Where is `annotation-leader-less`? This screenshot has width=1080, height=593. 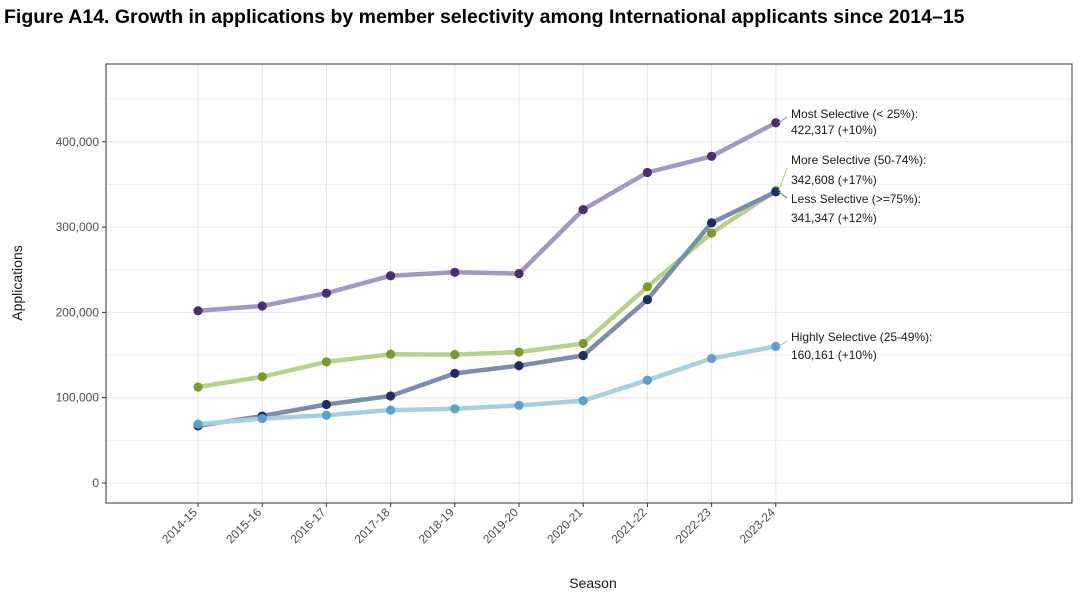
annotation-leader-less is located at coordinates (783, 195).